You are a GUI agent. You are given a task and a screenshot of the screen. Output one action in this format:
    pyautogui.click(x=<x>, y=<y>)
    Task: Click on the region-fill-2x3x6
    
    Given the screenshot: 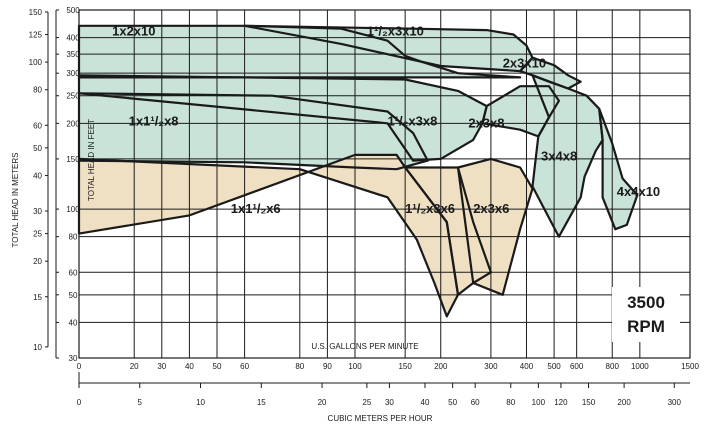 What is the action you would take?
    pyautogui.click(x=495, y=226)
    